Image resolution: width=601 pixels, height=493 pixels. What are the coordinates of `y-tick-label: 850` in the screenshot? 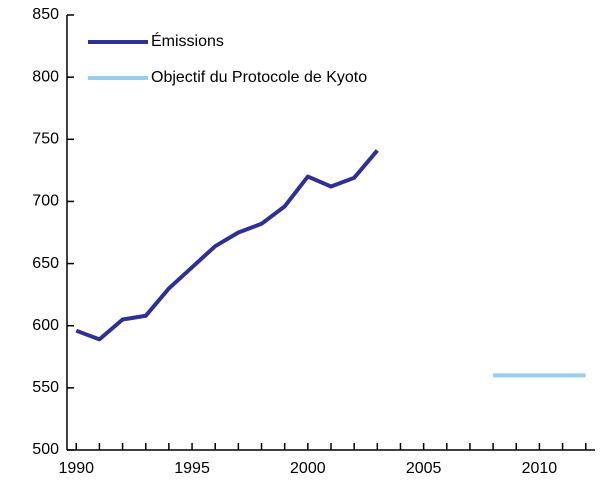 It's located at (45, 14).